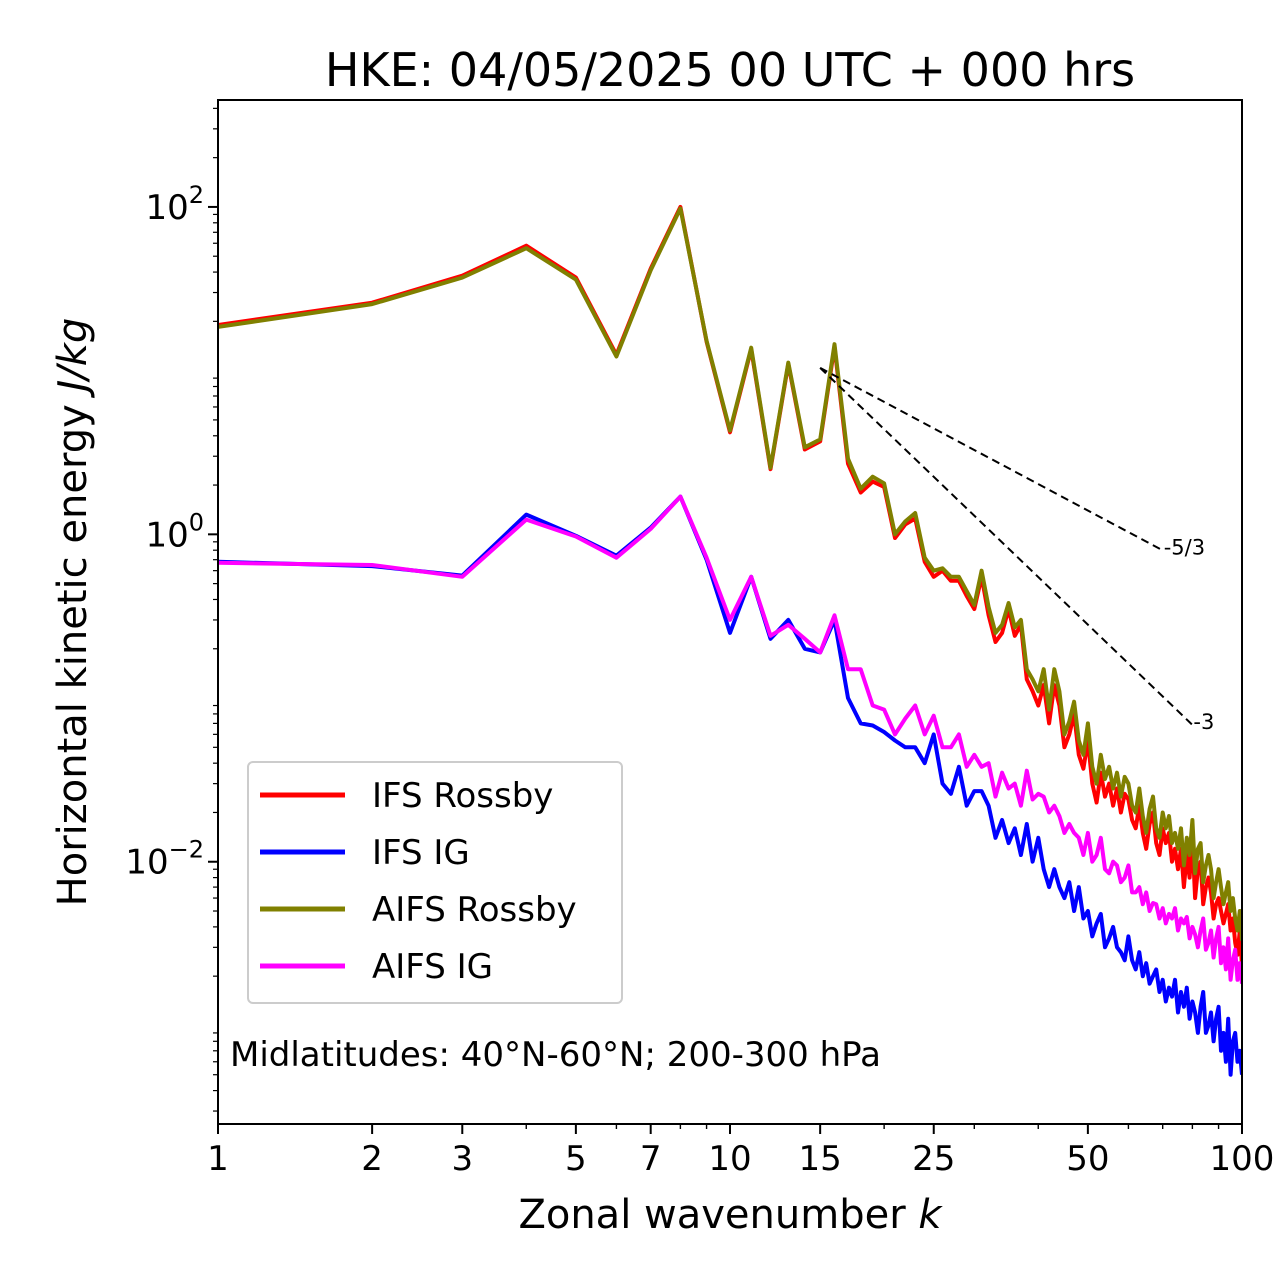  Describe the element at coordinates (1242, 1159) in the screenshot. I see `x-tick-label: 100` at that location.